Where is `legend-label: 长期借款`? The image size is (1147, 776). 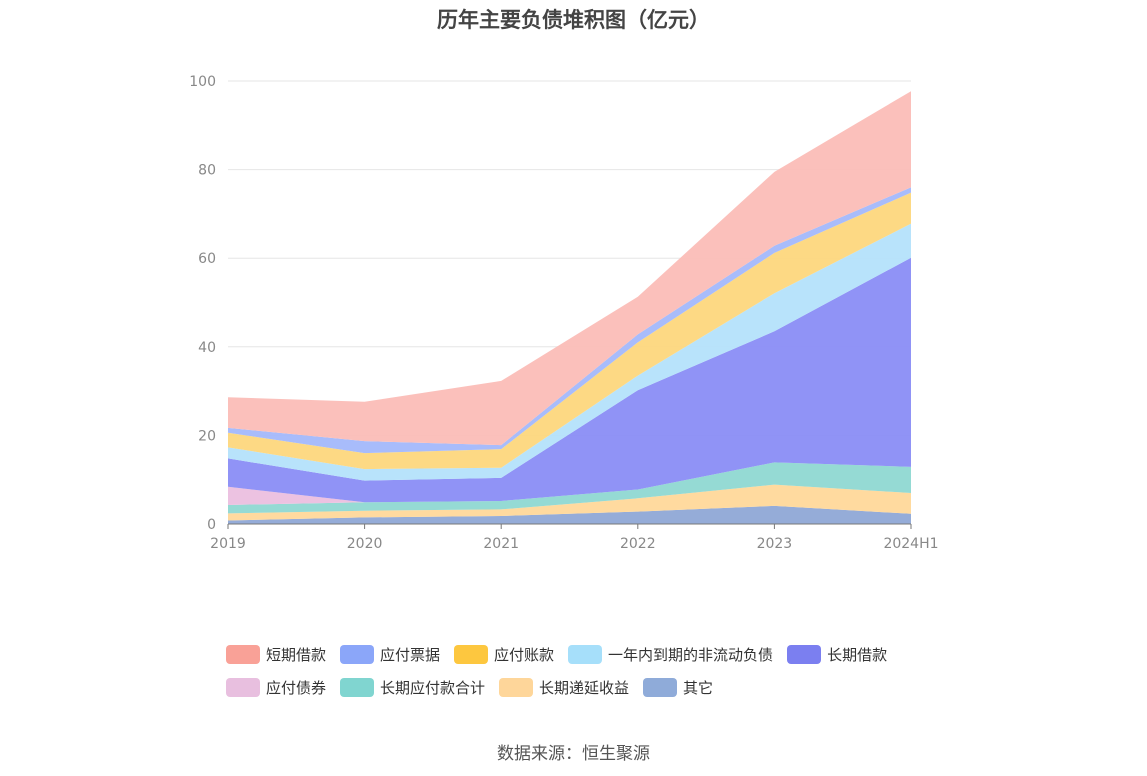 legend-label: 长期借款 is located at coordinates (857, 655).